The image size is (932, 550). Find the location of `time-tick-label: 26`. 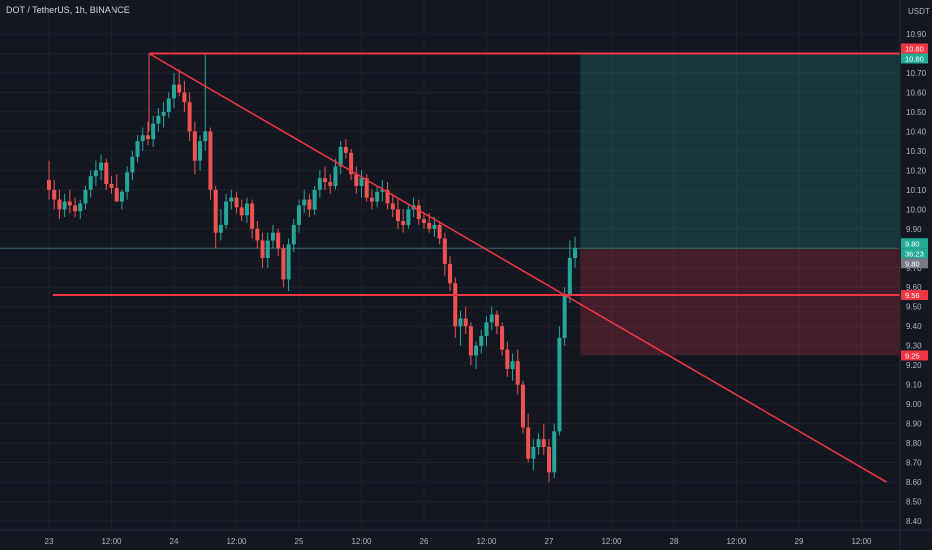

time-tick-label: 26 is located at coordinates (424, 541).